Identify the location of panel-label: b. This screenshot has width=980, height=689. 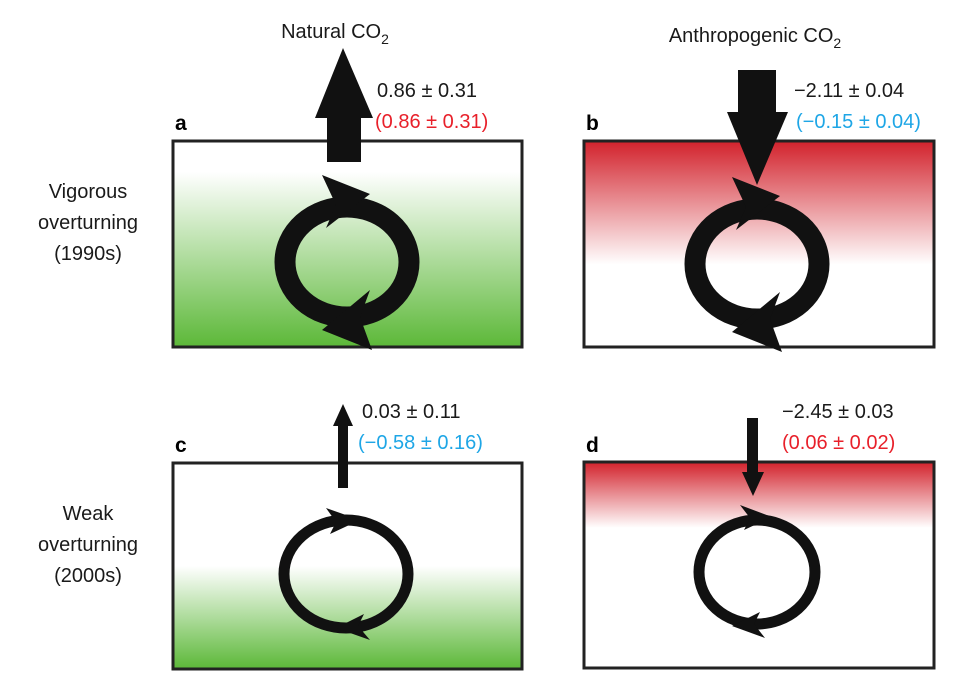
(592, 123).